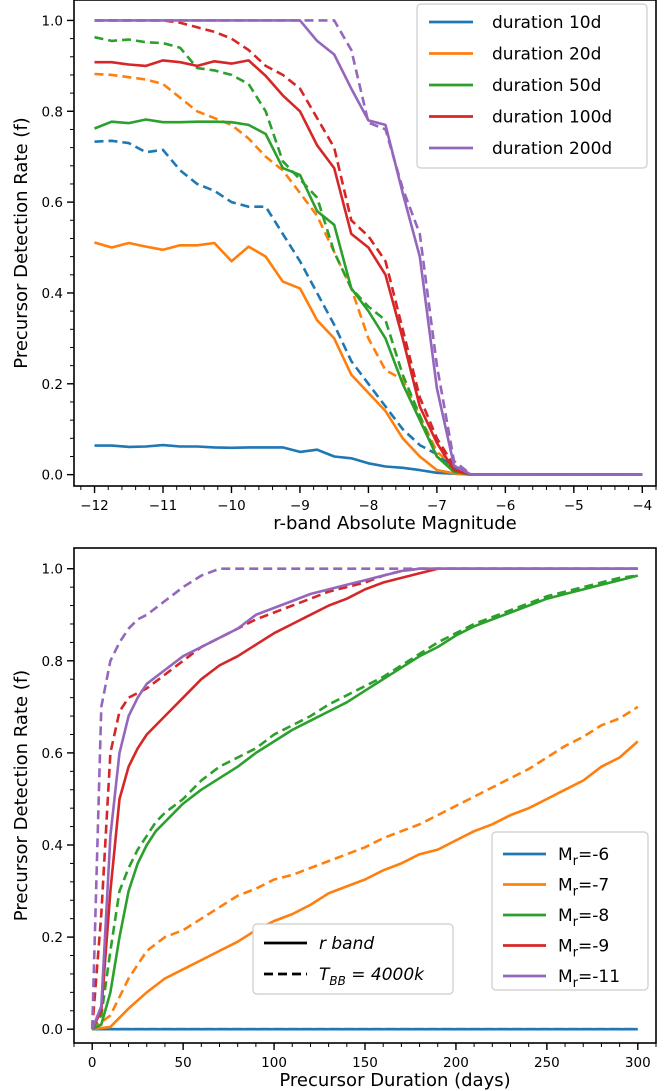 Image resolution: width=672 pixels, height=1091 pixels. Describe the element at coordinates (300, 506) in the screenshot. I see `x-tick-label: −9` at that location.